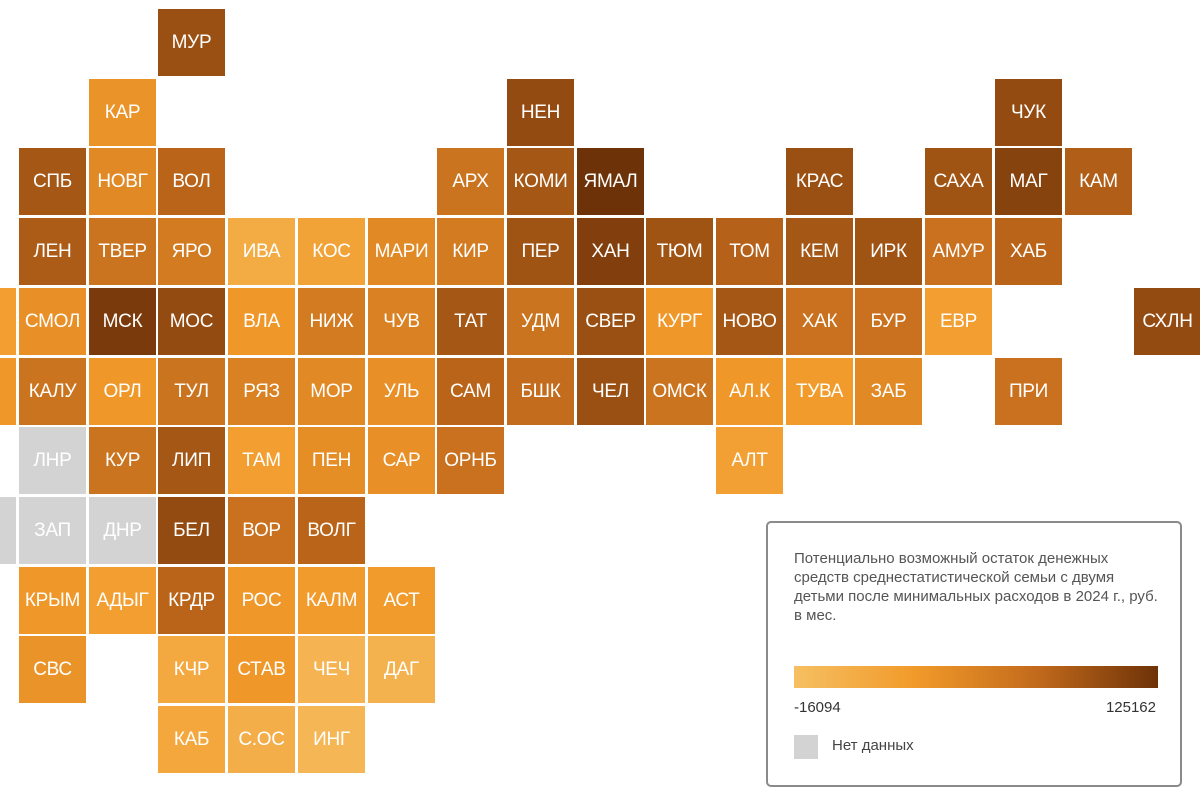  Describe the element at coordinates (679, 321) in the screenshot. I see `region-tile: КУРГ` at that location.